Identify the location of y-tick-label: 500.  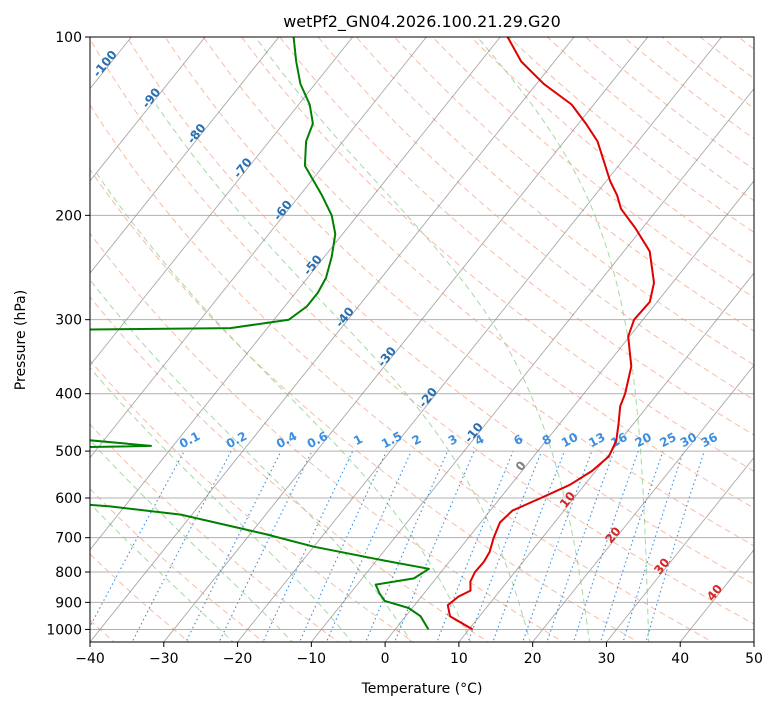
(68, 452).